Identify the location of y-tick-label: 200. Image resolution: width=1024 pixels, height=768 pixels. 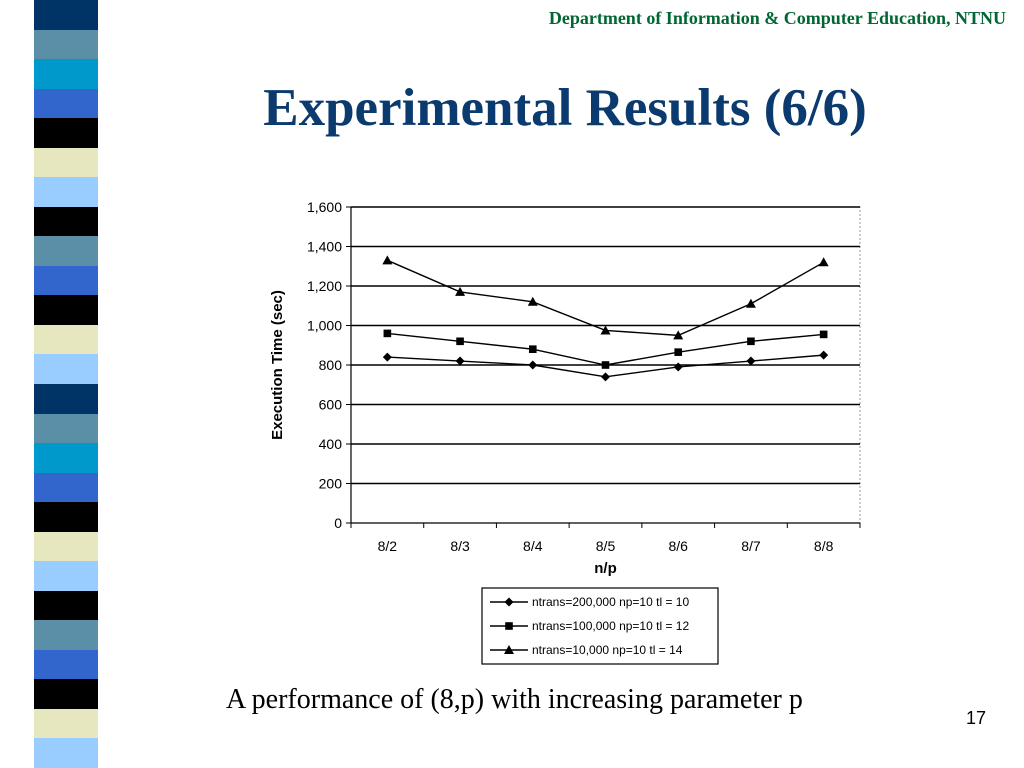
(331, 484).